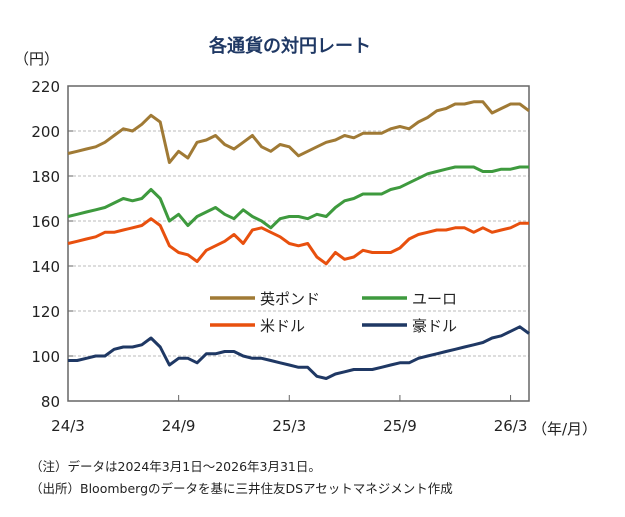  I want to click on x-tick-label: 25/3, so click(289, 426).